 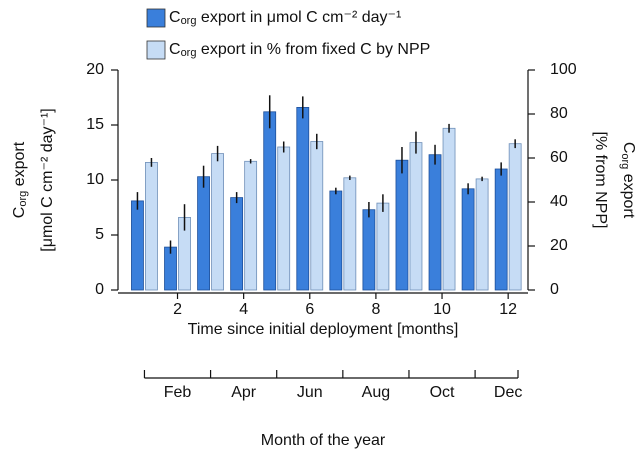 I want to click on month-axis-label: Month of the year, so click(x=323, y=440).